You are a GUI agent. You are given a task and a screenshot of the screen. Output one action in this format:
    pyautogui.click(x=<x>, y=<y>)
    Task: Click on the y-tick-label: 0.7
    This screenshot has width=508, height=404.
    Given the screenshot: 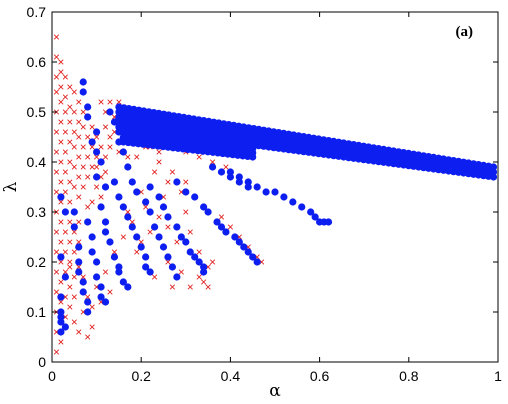 What is the action you would take?
    pyautogui.click(x=37, y=12)
    